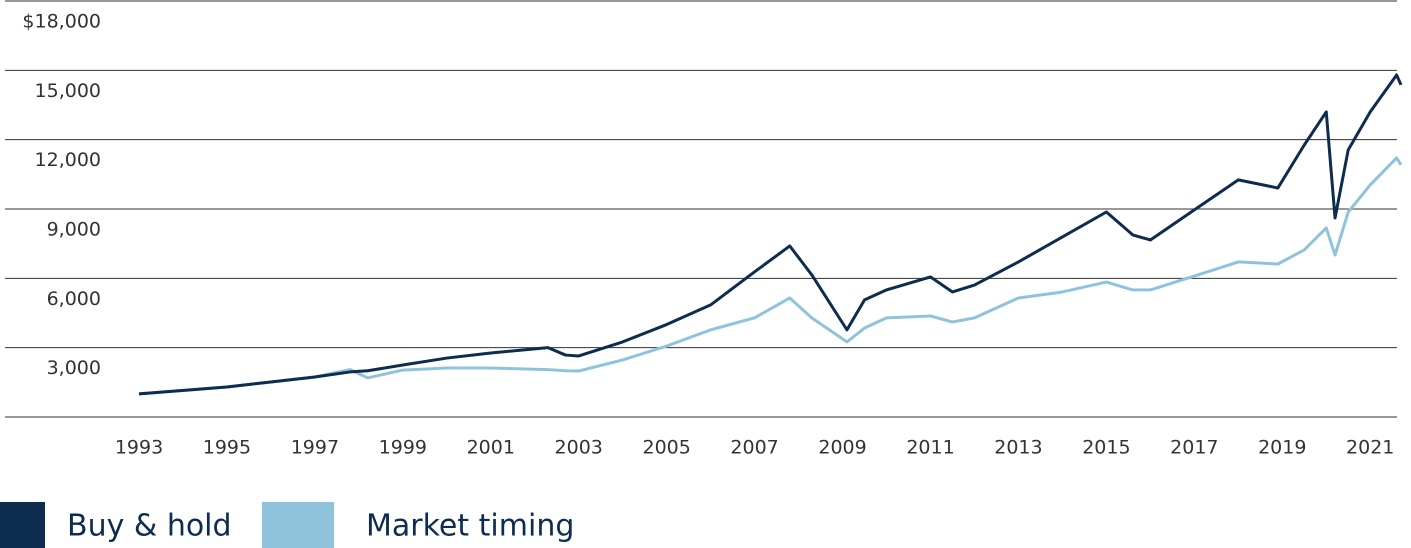  What do you see at coordinates (74, 230) in the screenshot?
I see `y-tick-label: 9,000` at bounding box center [74, 230].